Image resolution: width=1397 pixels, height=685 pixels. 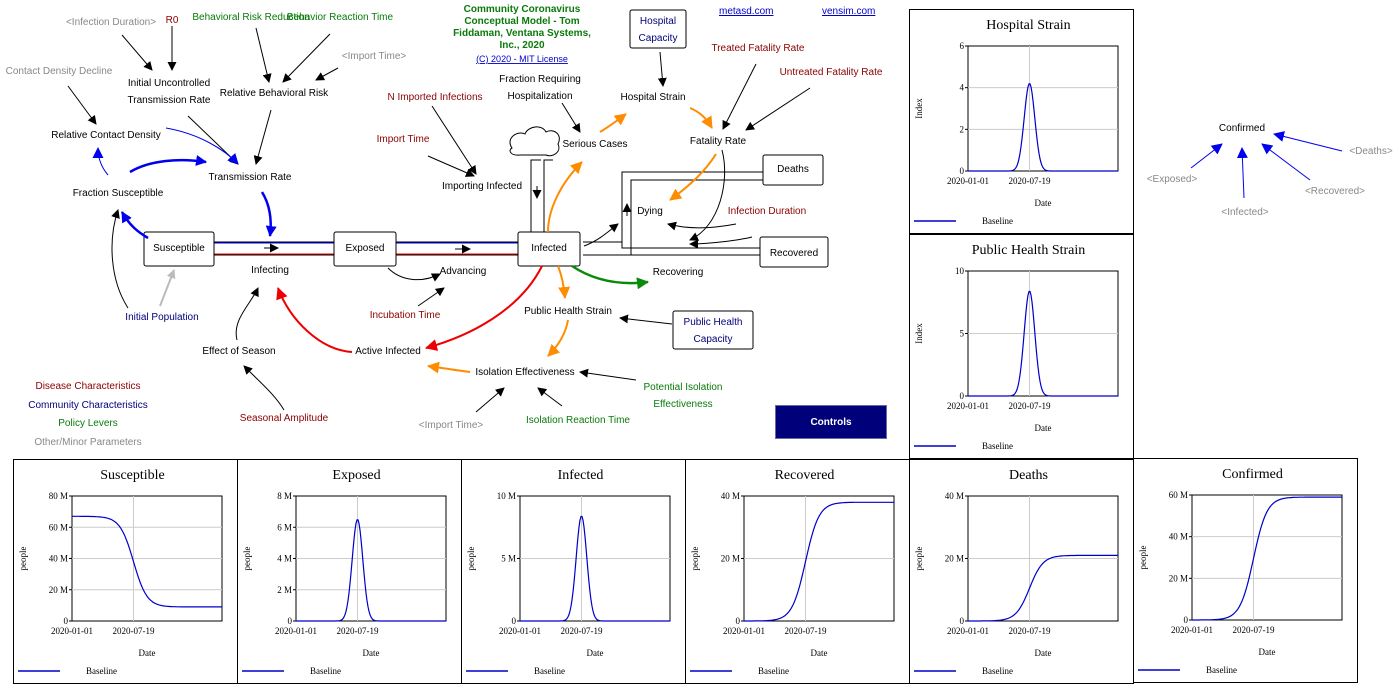 I want to click on hospital-capacity-box: Hospital Capacity, so click(x=658, y=29).